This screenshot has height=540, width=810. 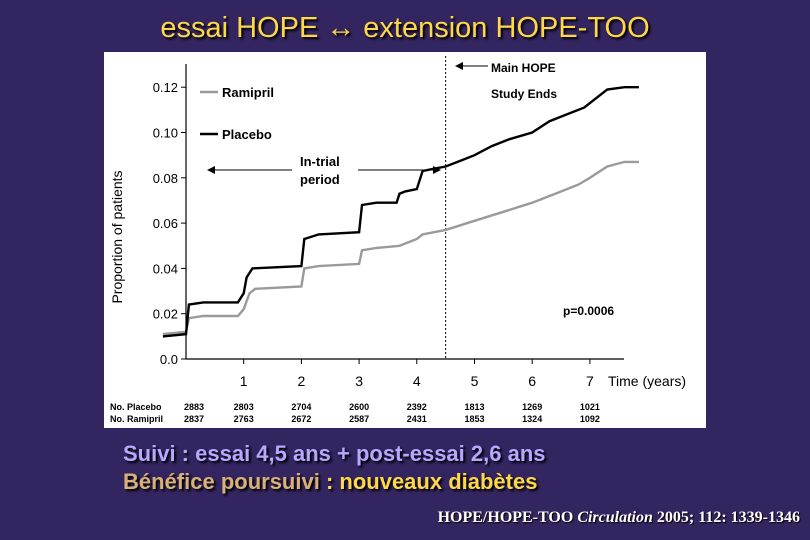 What do you see at coordinates (417, 381) in the screenshot?
I see `x-tick-label: 4` at bounding box center [417, 381].